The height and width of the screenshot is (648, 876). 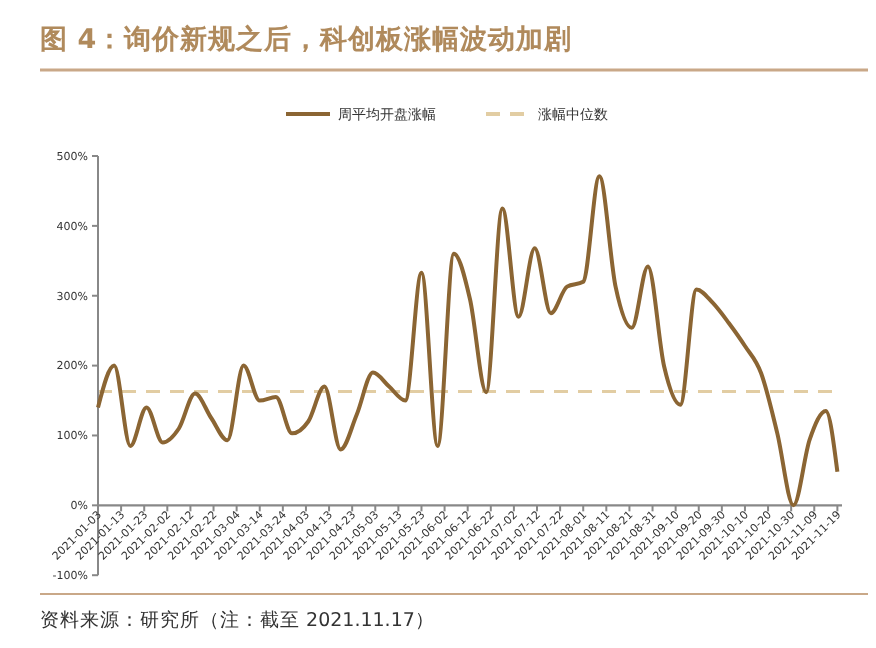 I want to click on chart-title: 图 4：询价新规之后，科创板涨幅波动加剧, so click(x=306, y=39).